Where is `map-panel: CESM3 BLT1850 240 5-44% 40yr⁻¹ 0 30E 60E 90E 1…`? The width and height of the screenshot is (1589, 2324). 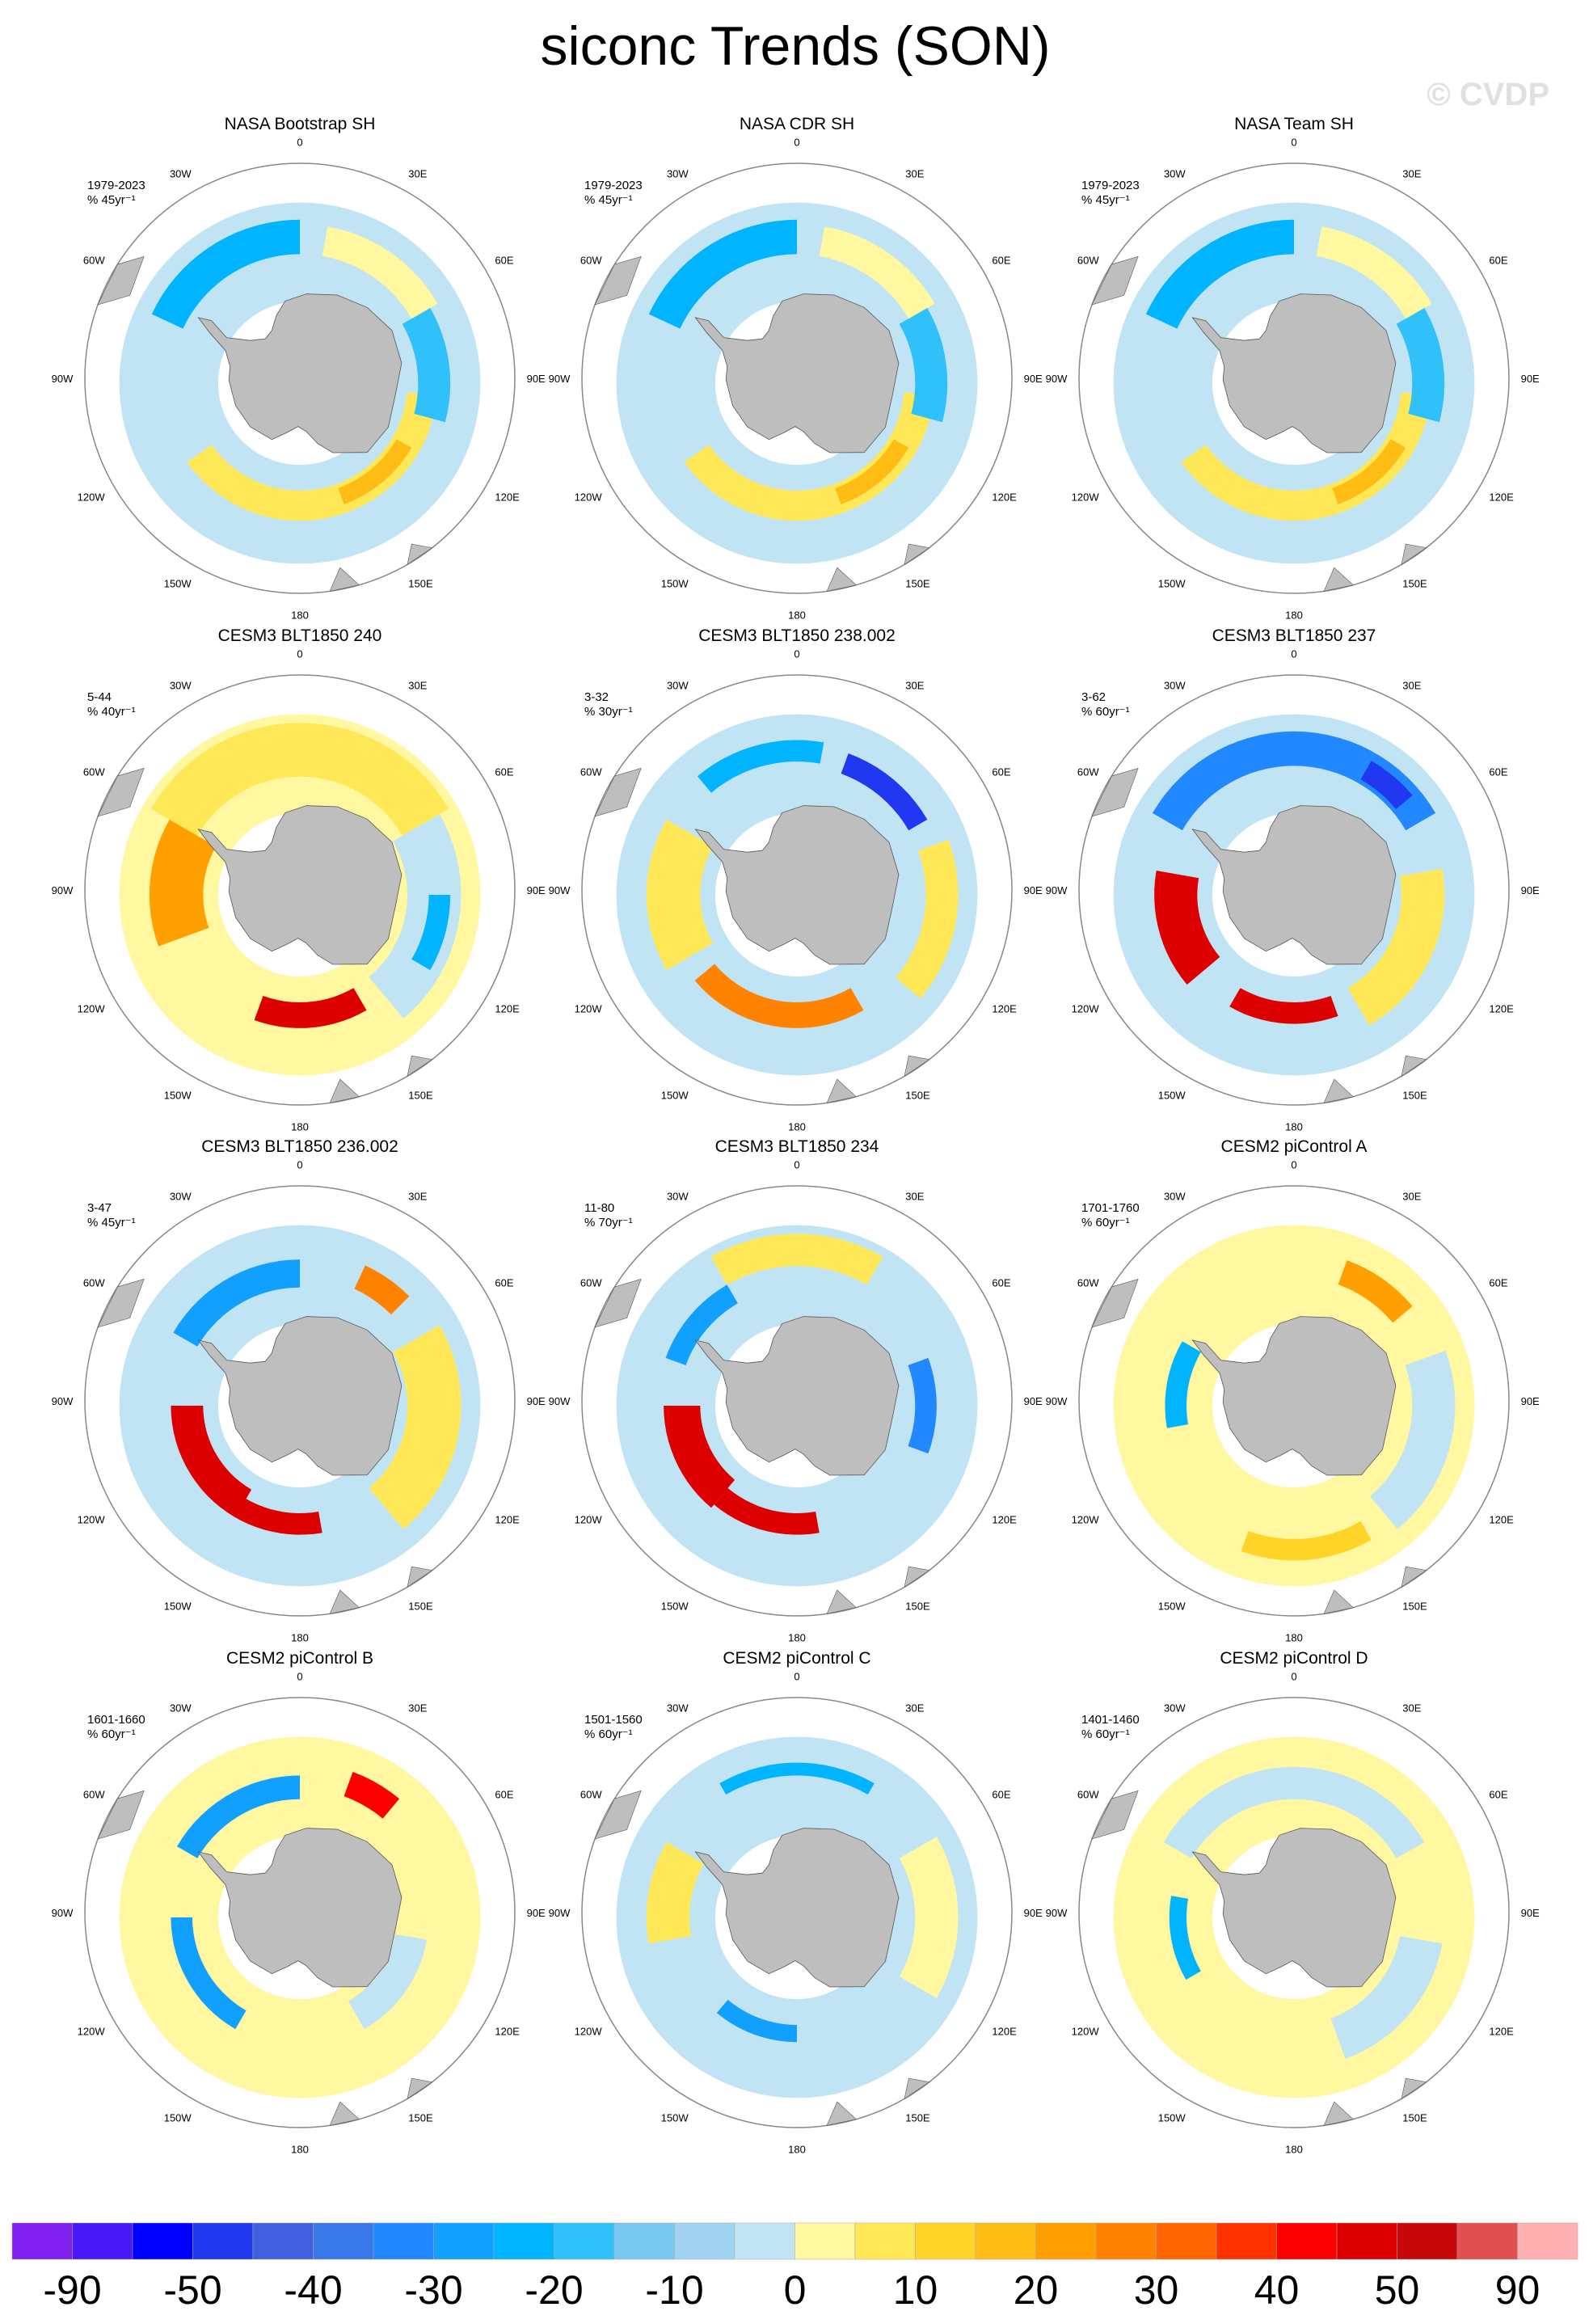
map-panel: CESM3 BLT1850 240 5-44% 40yr⁻¹ 0 30E 60E 90E 1… is located at coordinates (299, 879).